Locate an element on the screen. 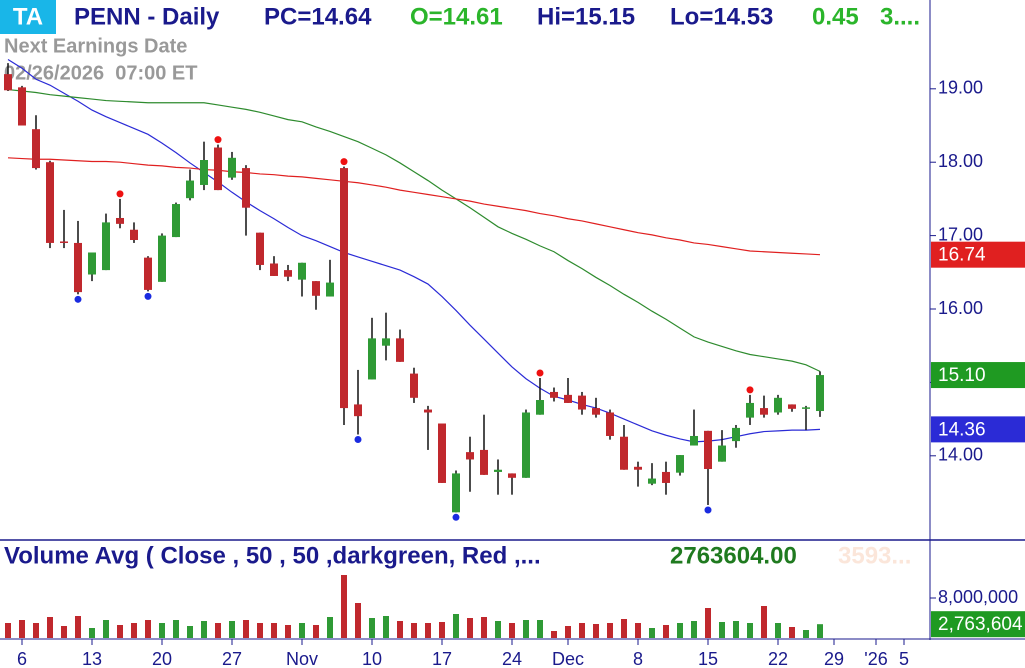  x-tick-label: 22 is located at coordinates (778, 658).